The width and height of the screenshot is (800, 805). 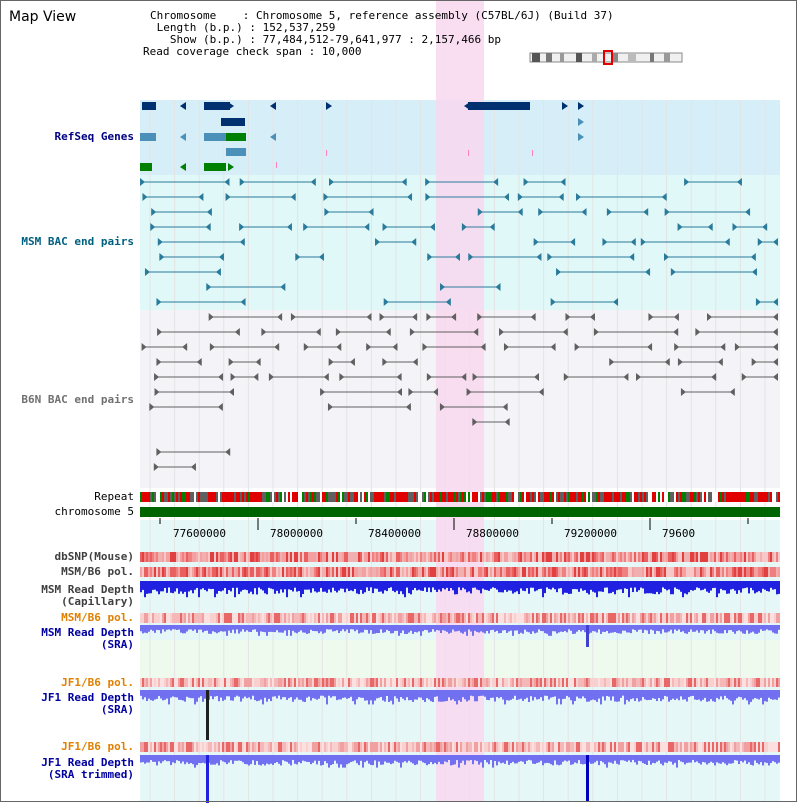 What do you see at coordinates (77, 399) in the screenshot?
I see `track-label-b6n-bac: B6N BAC end pairs` at bounding box center [77, 399].